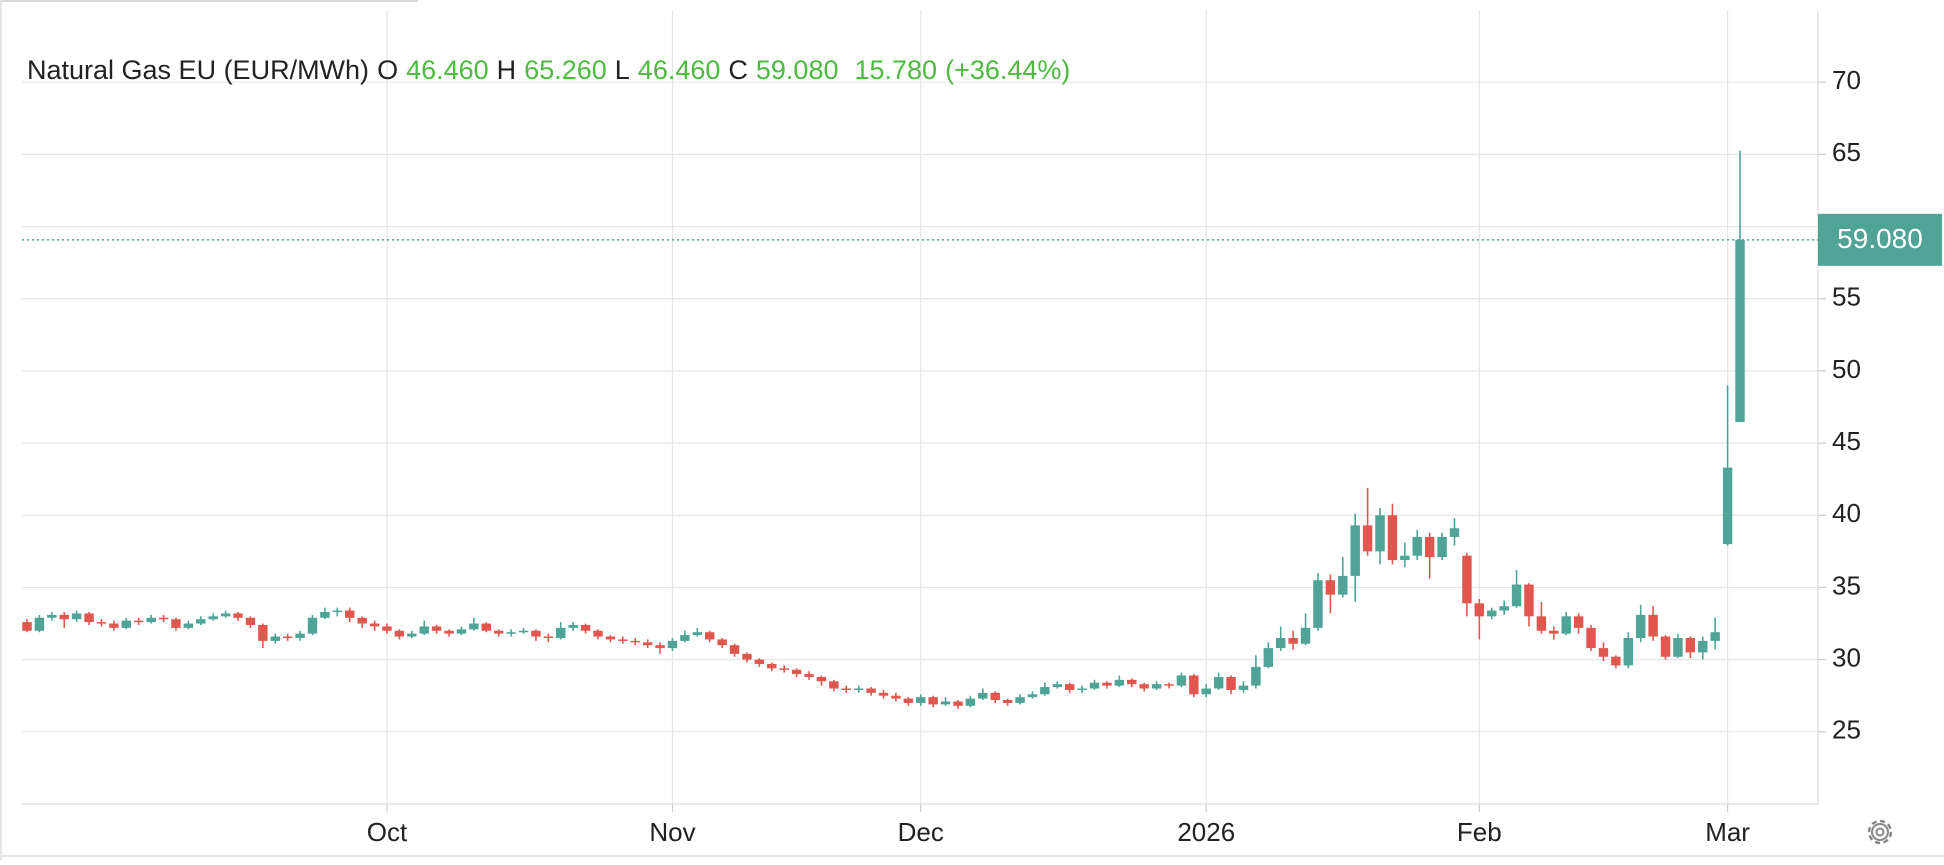 The image size is (1944, 865). What do you see at coordinates (198, 70) in the screenshot?
I see `instrument-name: Natural Gas EU (EUR/MWh)` at bounding box center [198, 70].